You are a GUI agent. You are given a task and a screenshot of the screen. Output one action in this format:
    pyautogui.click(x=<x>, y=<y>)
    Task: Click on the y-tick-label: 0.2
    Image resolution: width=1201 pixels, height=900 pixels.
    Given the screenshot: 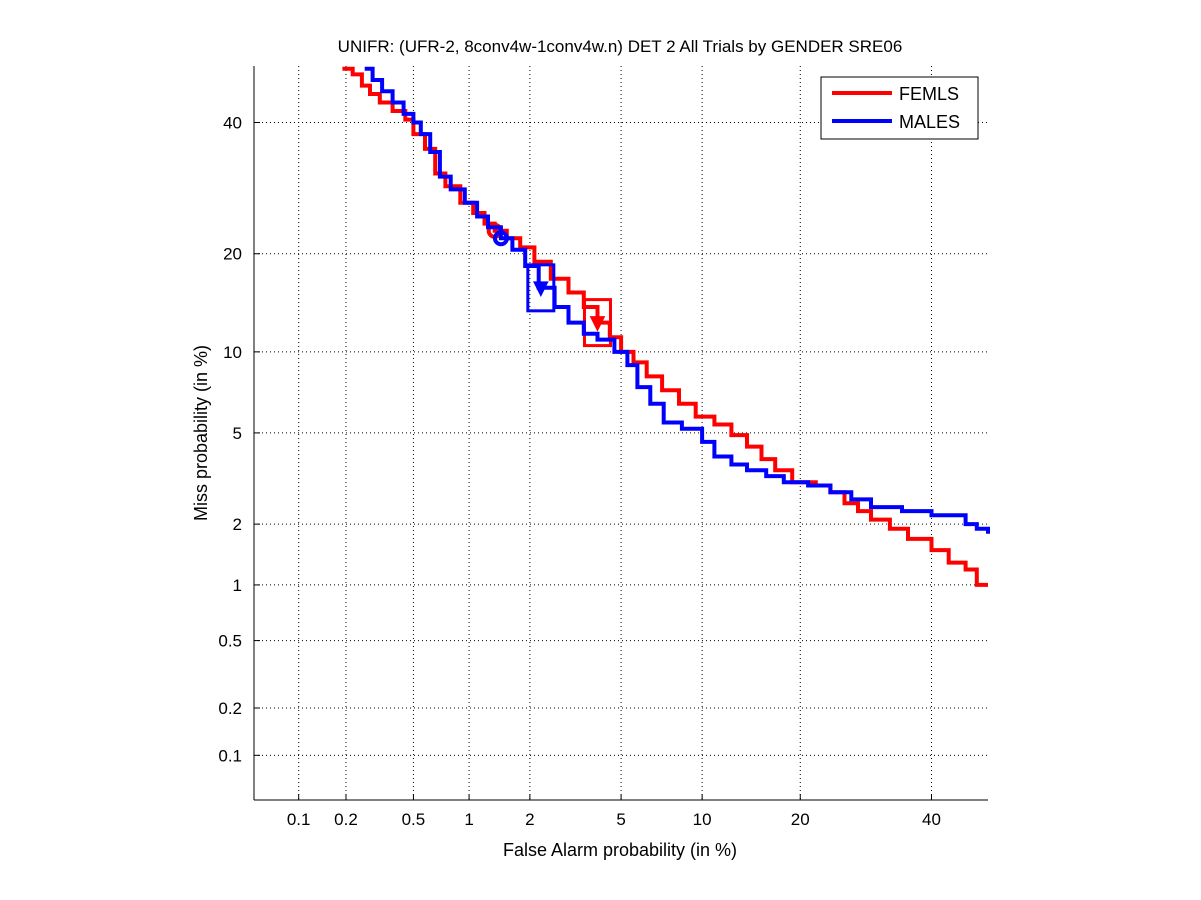 What is the action you would take?
    pyautogui.click(x=230, y=708)
    